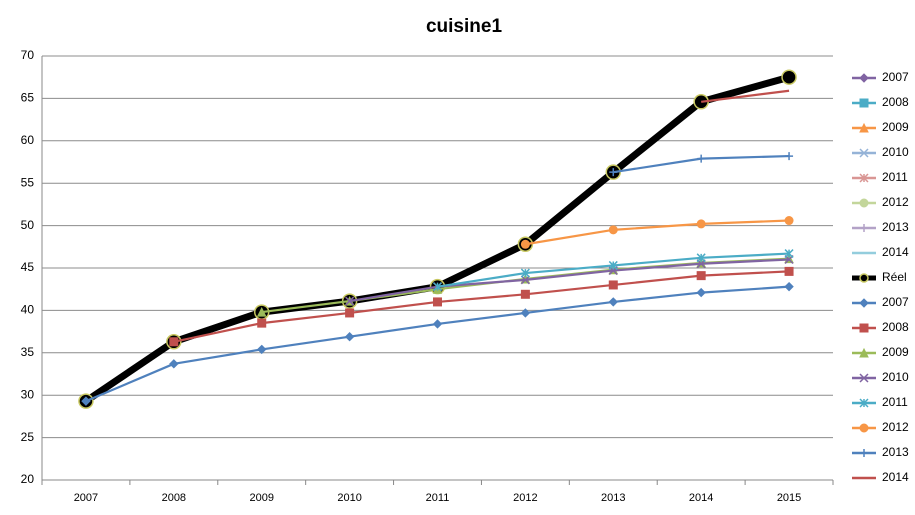 This screenshot has width=915, height=515. What do you see at coordinates (28, 267) in the screenshot?
I see `y-tick-label: 45` at bounding box center [28, 267].